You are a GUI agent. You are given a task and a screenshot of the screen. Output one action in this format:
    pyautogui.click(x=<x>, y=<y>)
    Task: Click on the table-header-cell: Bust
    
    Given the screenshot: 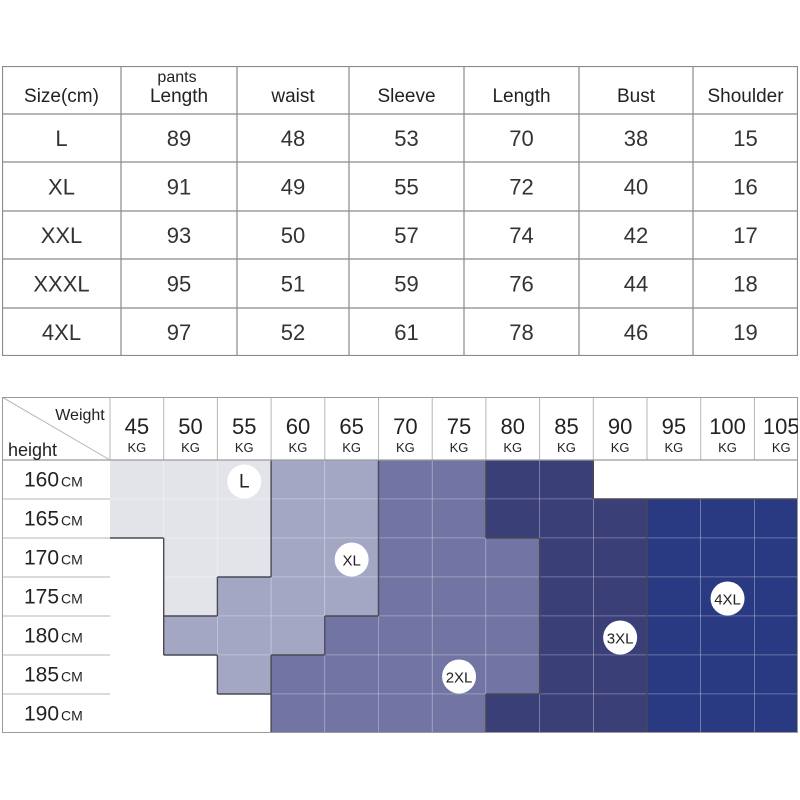 What is the action you would take?
    pyautogui.click(x=636, y=96)
    